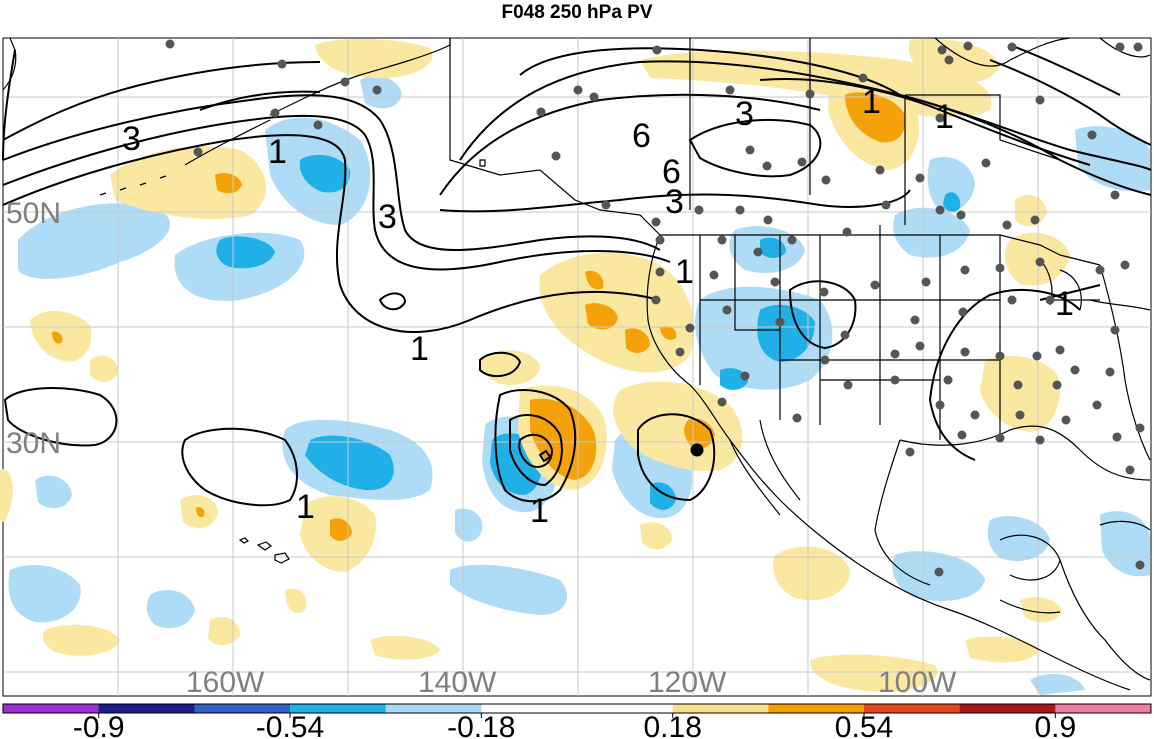 The width and height of the screenshot is (1154, 739). Describe the element at coordinates (99, 725) in the screenshot. I see `colorbar-label: -0.9` at that location.